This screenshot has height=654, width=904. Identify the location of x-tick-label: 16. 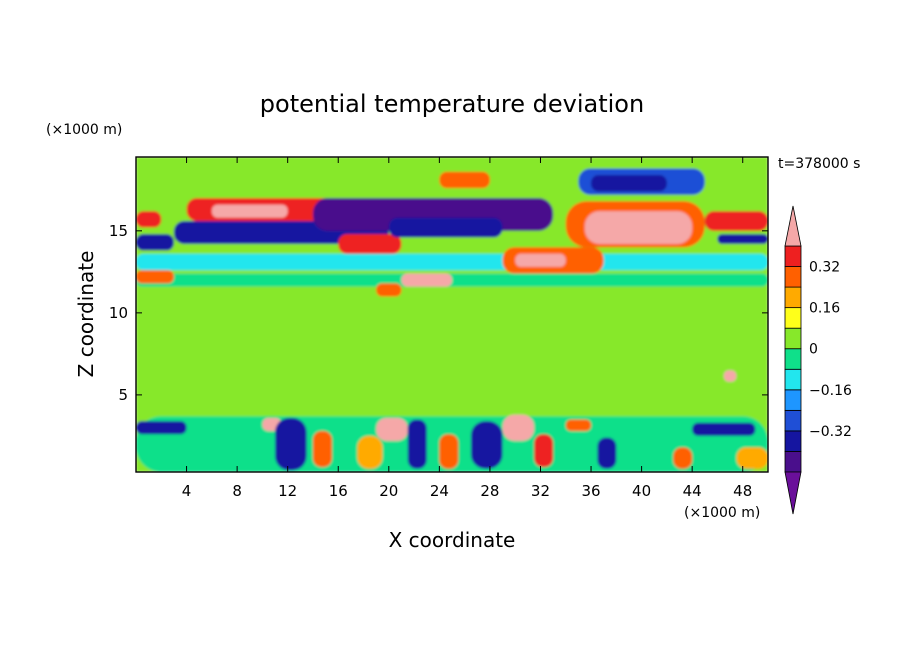
(338, 491).